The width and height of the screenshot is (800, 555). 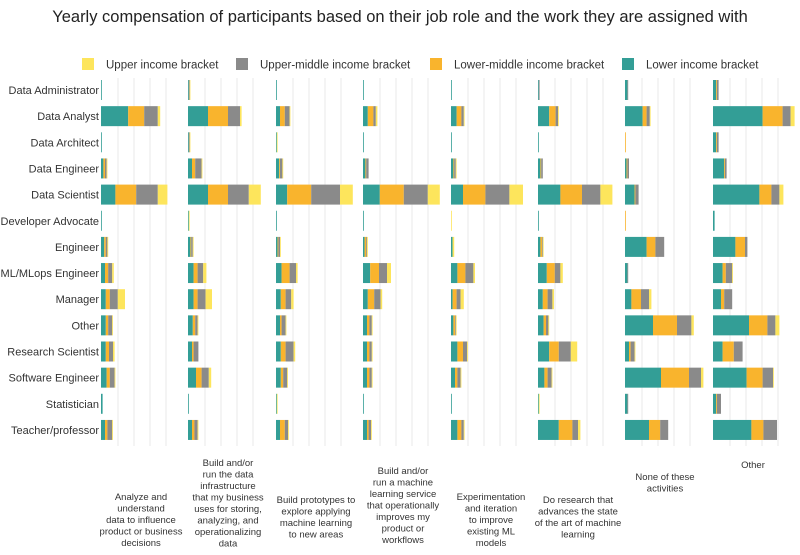 I want to click on panel-label-8: Other, so click(x=753, y=465).